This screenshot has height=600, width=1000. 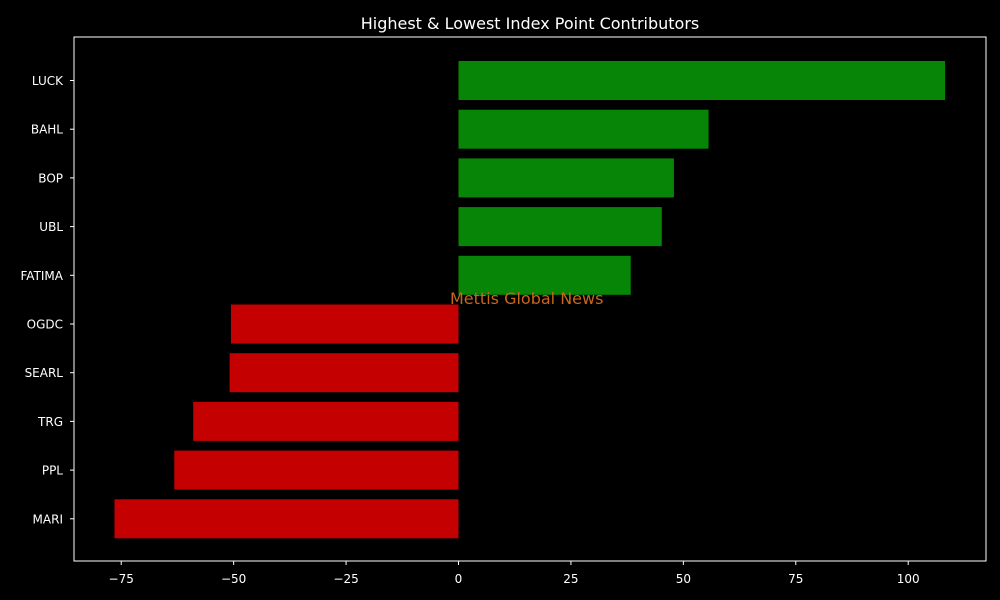 I want to click on y-tick-label: TRG, so click(x=50, y=422).